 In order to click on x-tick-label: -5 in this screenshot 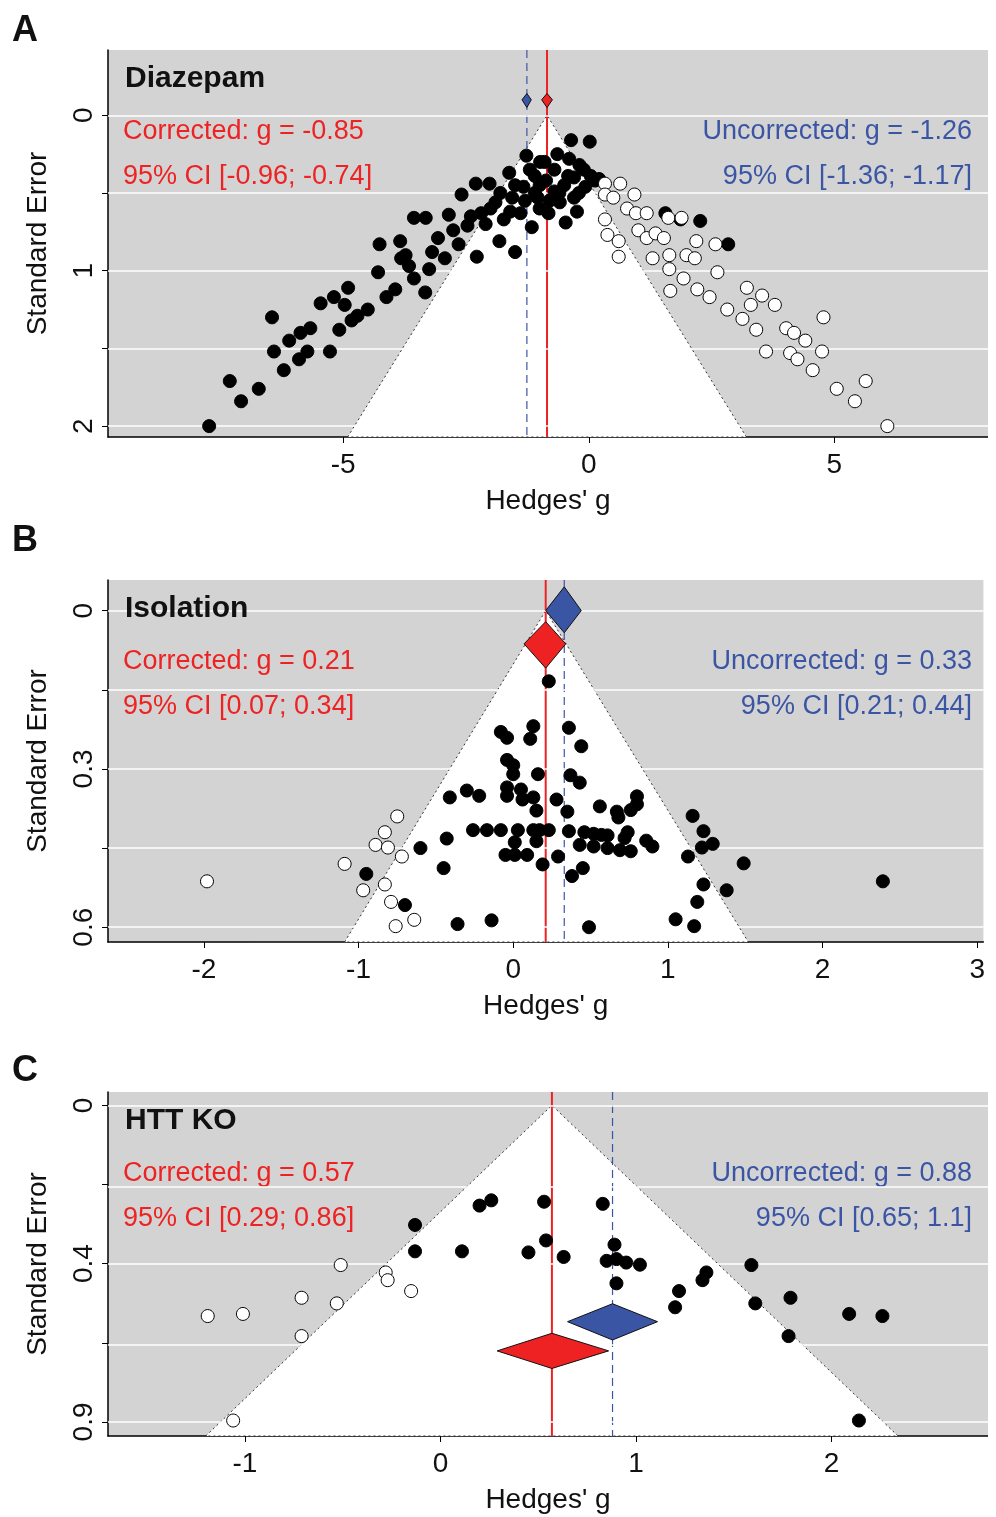, I will do `click(343, 463)`.